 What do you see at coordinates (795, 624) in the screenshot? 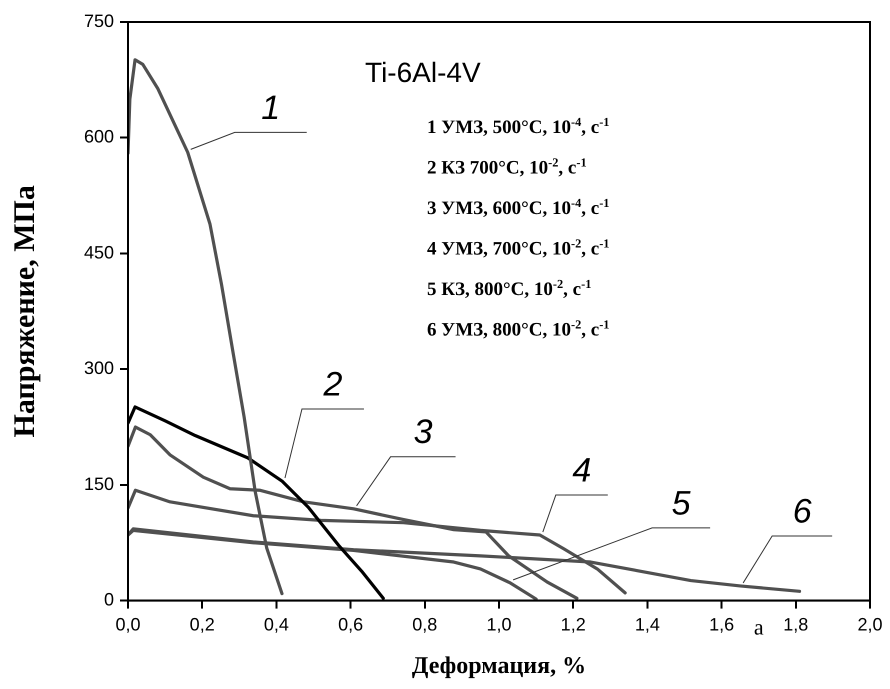
I see `x-tick-label: 1,8` at bounding box center [795, 624].